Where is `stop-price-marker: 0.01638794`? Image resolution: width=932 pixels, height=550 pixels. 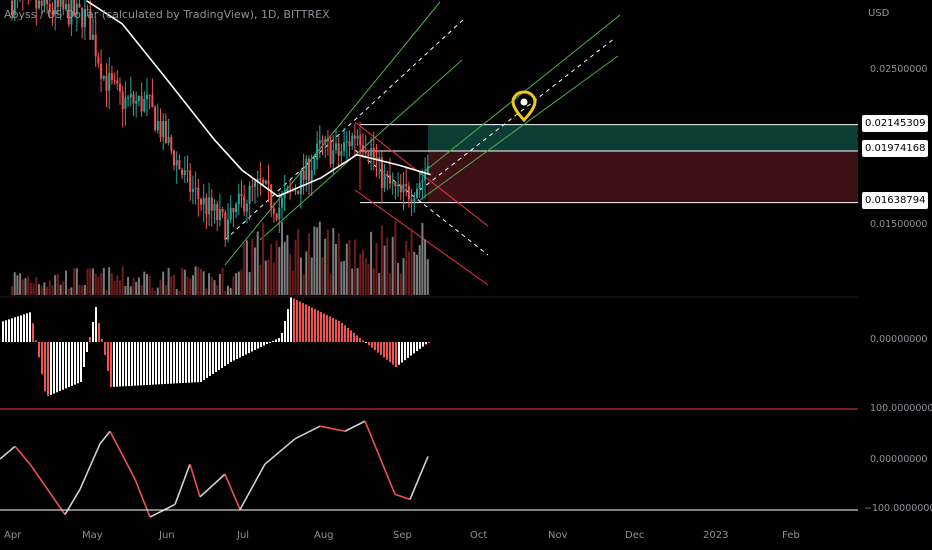 stop-price-marker: 0.01638794 is located at coordinates (895, 200).